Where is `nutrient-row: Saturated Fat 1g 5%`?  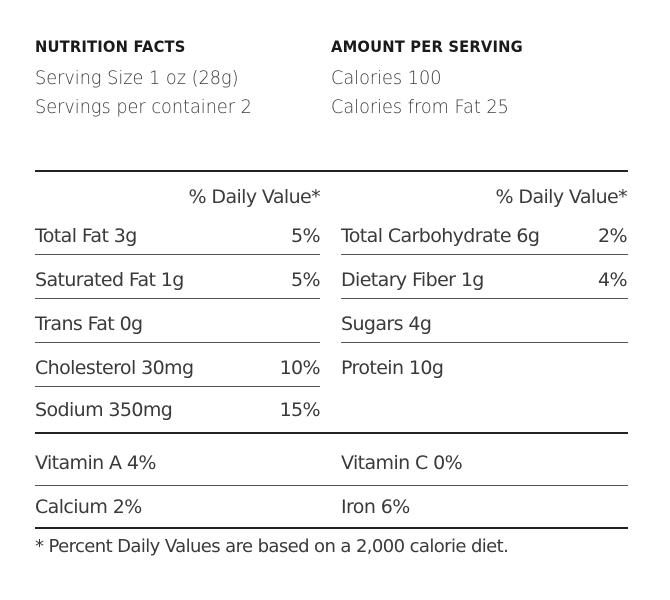 nutrient-row: Saturated Fat 1g 5% is located at coordinates (178, 280).